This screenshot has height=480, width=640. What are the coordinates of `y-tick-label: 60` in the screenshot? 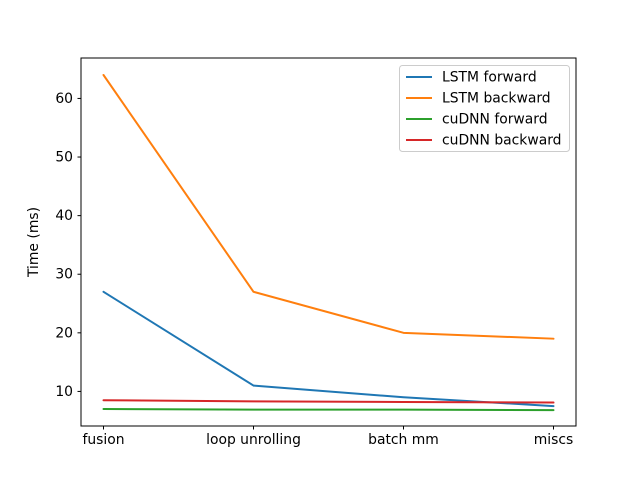 It's located at (64, 99).